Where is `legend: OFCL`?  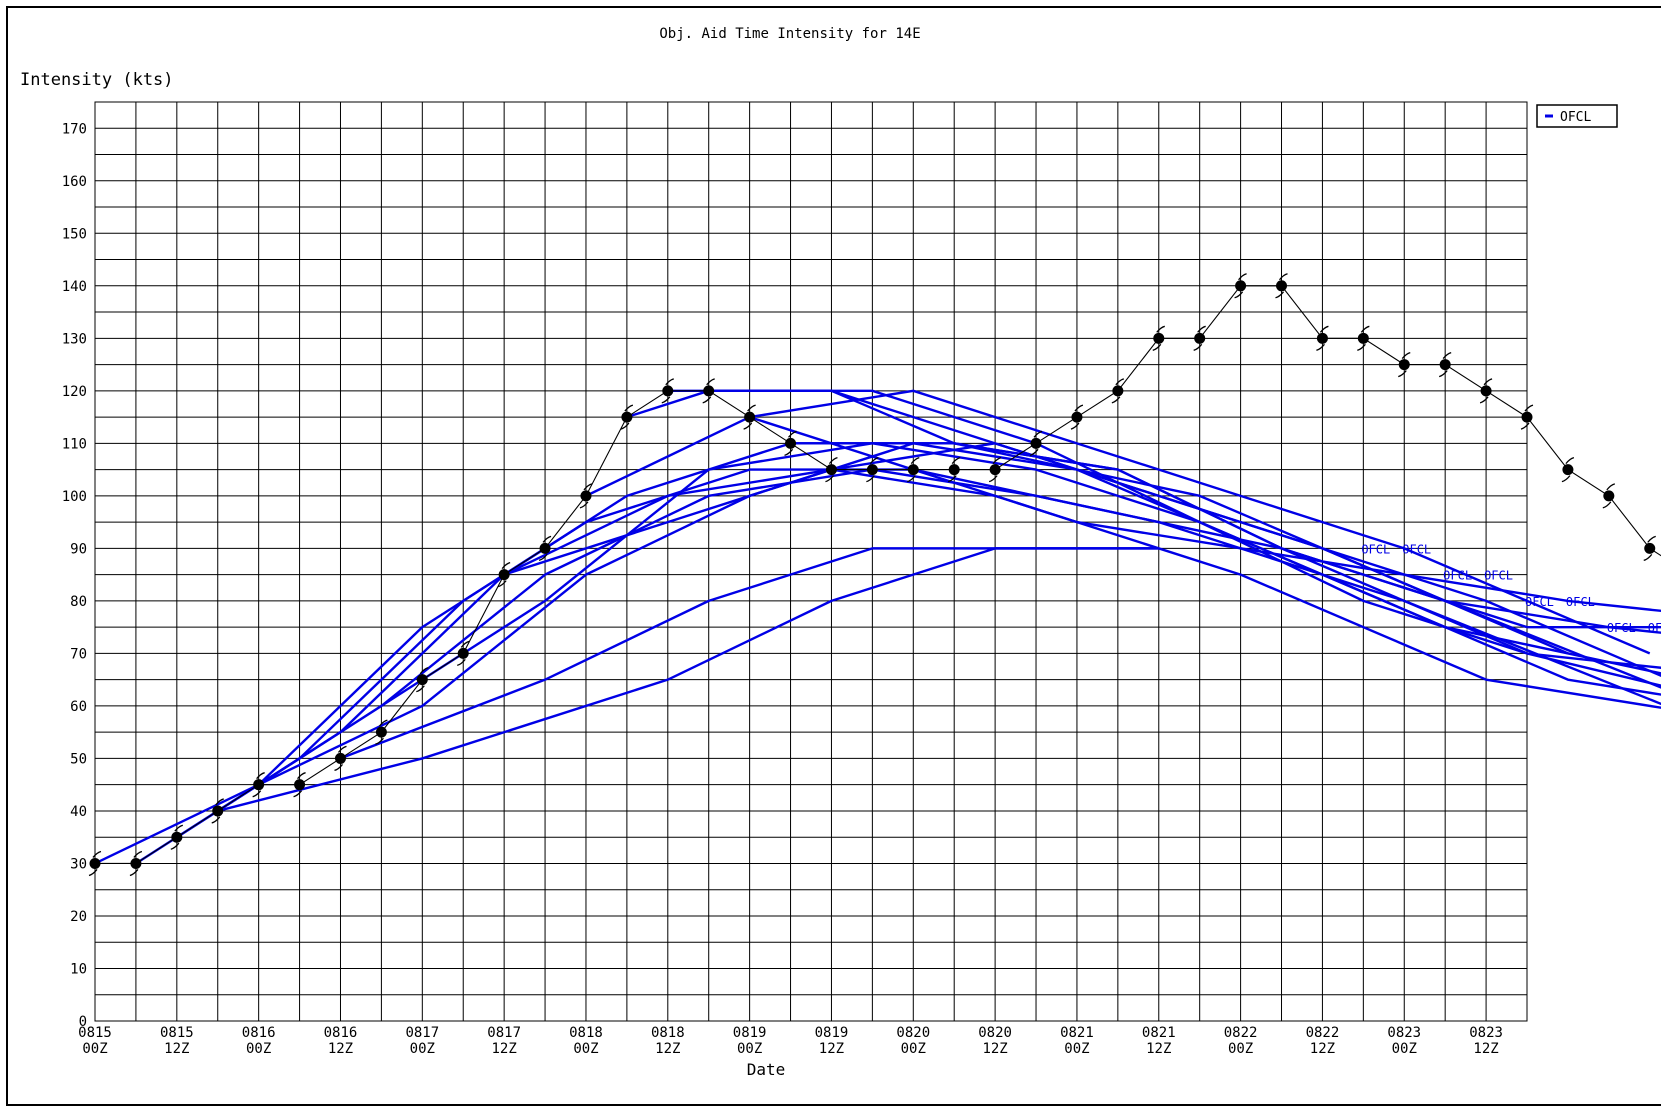 legend: OFCL is located at coordinates (1577, 116).